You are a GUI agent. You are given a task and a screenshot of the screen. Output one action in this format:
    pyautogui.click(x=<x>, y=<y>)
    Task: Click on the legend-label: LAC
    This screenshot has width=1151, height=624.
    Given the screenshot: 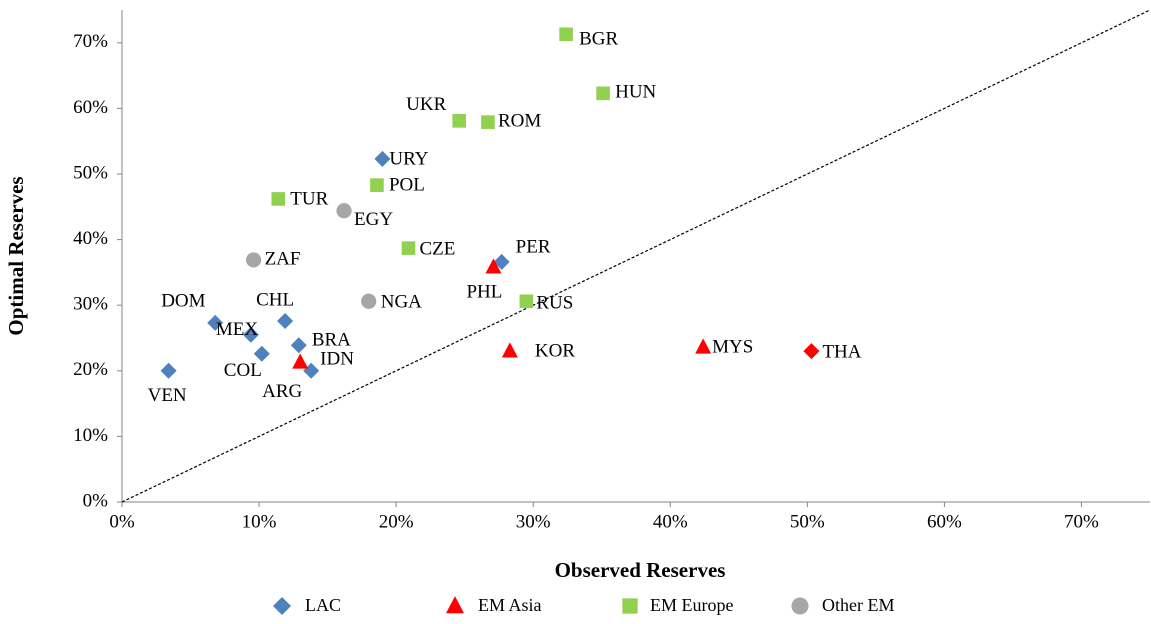 What is the action you would take?
    pyautogui.click(x=323, y=605)
    